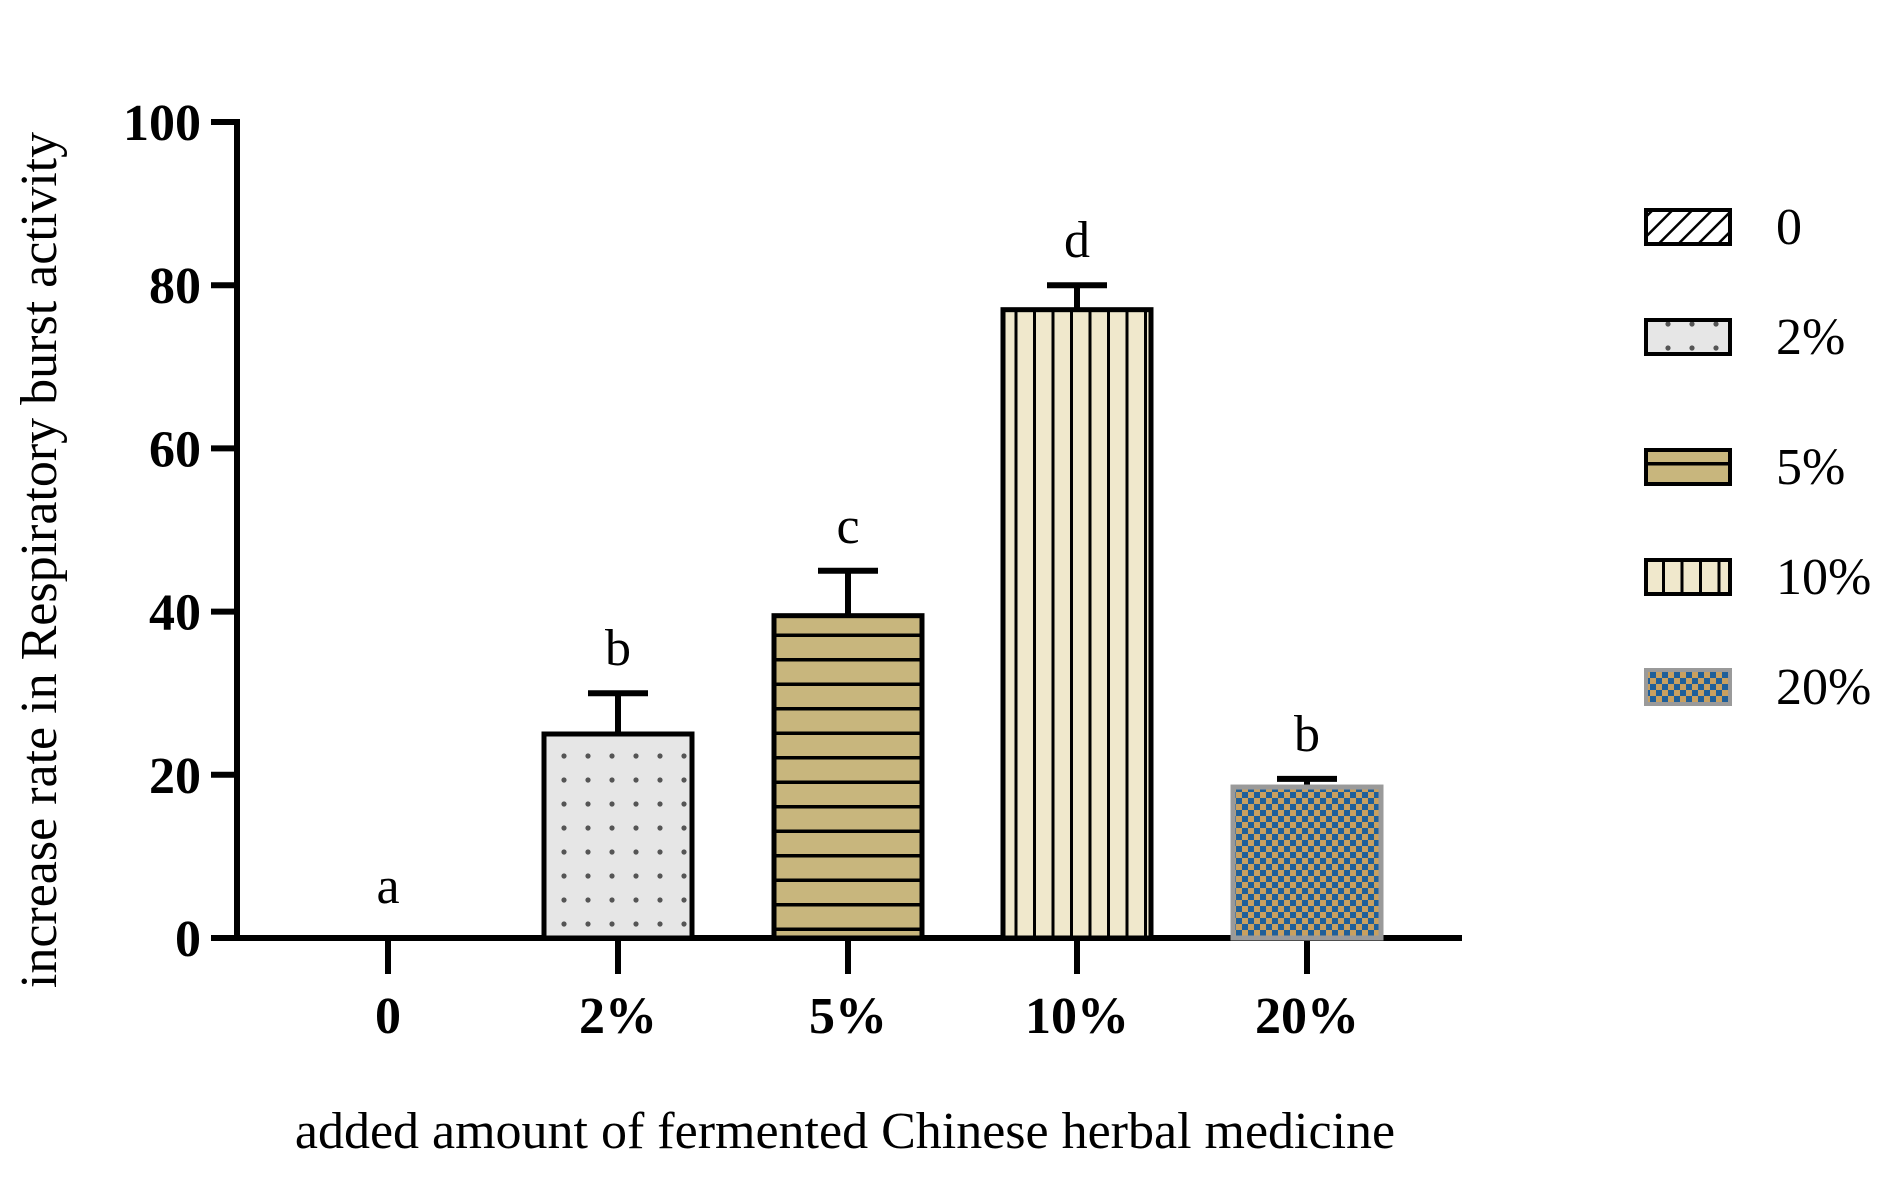  I want to click on legend-label: 0, so click(1789, 227).